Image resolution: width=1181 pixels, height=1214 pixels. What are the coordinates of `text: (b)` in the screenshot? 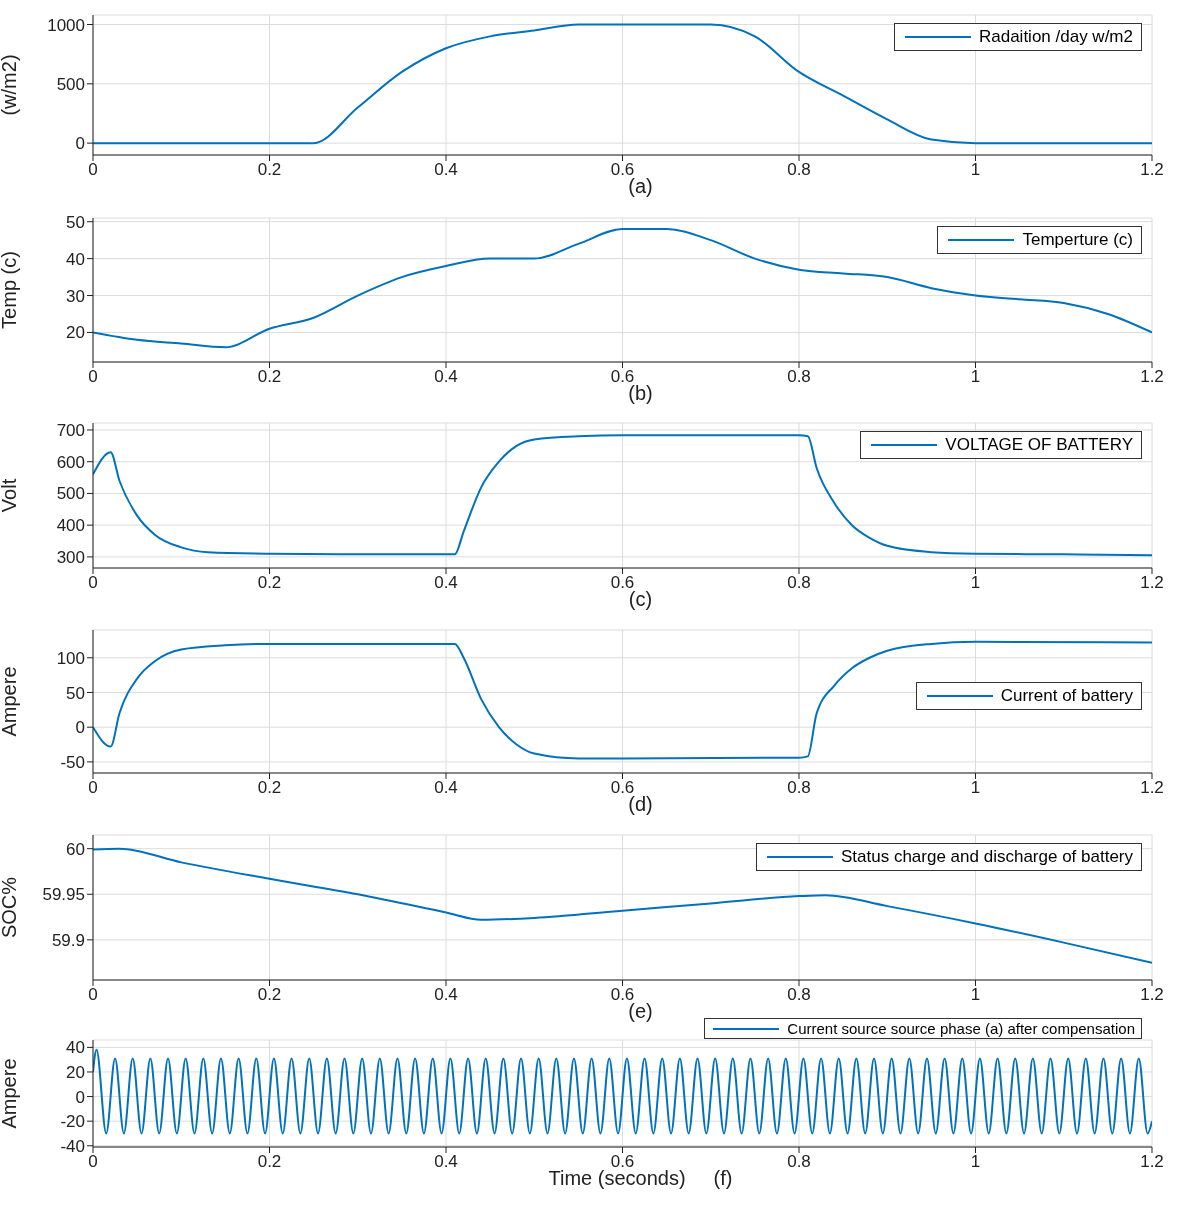 It's located at (640, 393).